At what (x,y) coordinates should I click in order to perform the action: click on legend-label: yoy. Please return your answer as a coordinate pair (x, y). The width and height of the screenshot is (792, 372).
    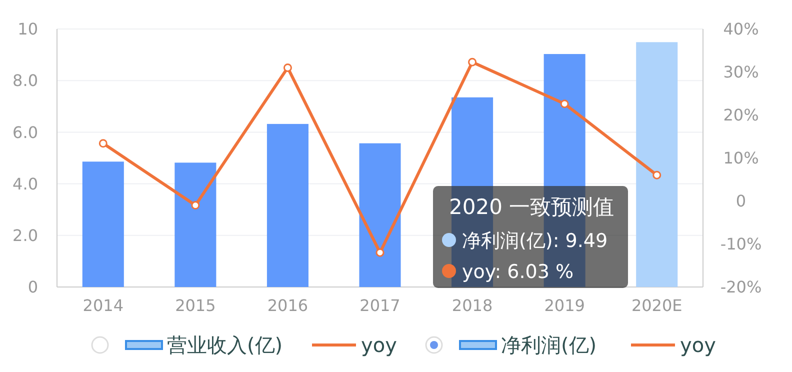
    Looking at the image, I should click on (698, 345).